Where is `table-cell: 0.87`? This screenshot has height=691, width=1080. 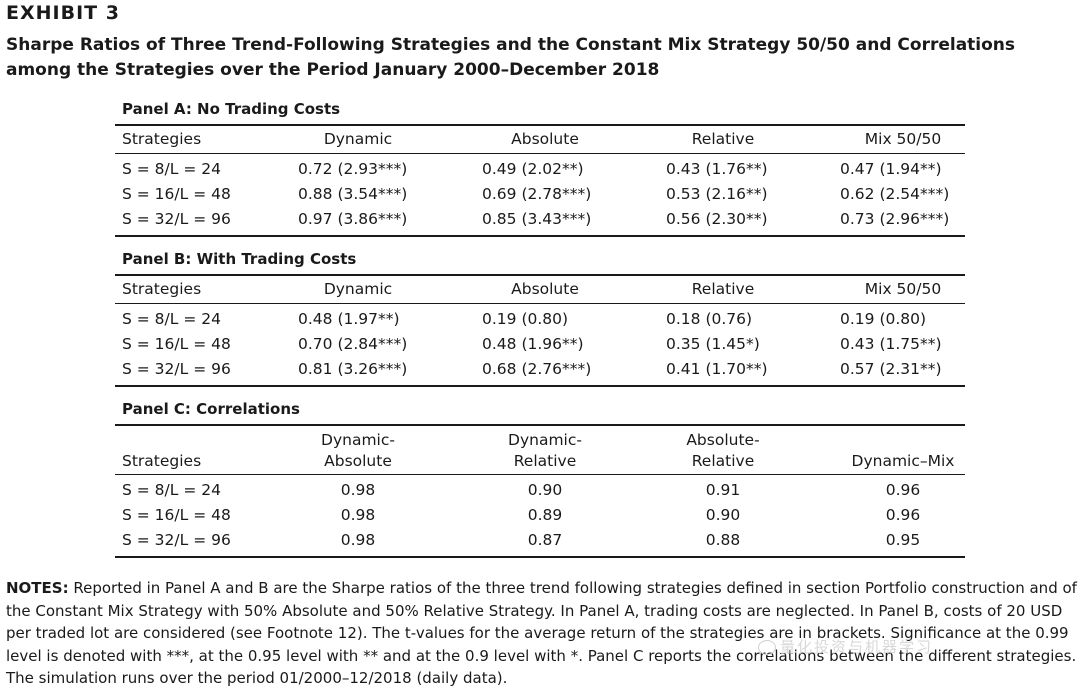 table-cell: 0.87 is located at coordinates (545, 540).